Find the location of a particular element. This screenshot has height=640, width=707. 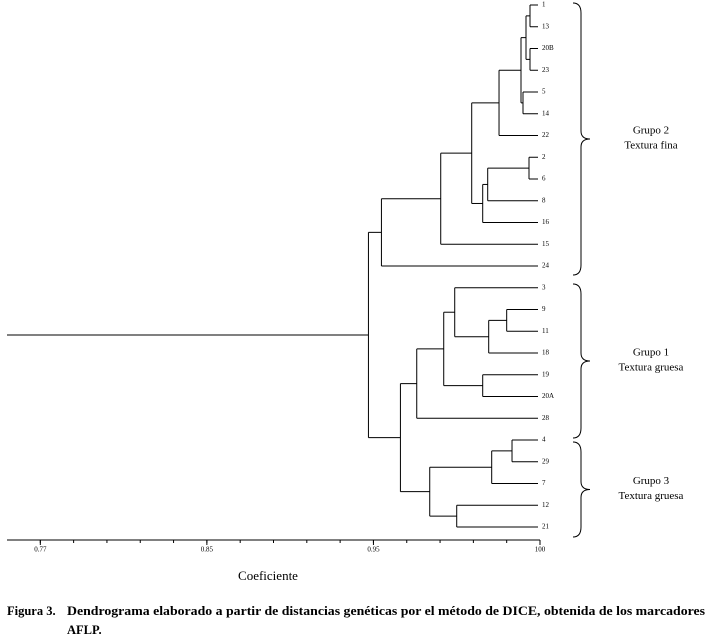

leaf-label: 28 is located at coordinates (546, 418).